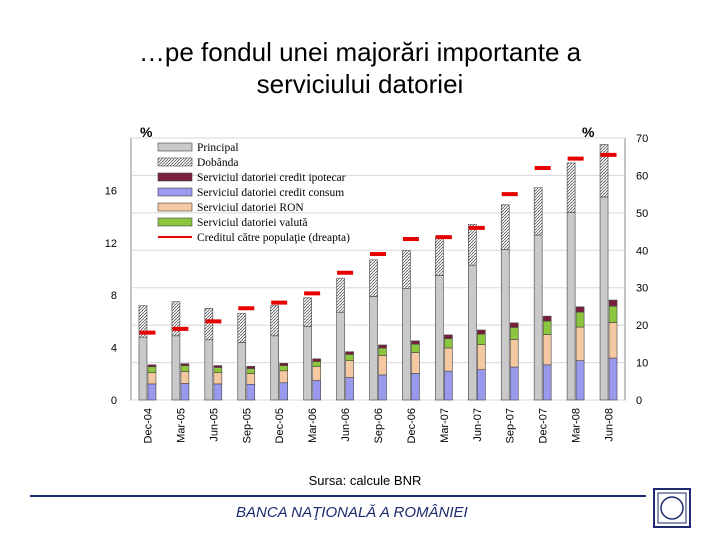  I want to click on category-tick-label: Mar-05, so click(181, 425).